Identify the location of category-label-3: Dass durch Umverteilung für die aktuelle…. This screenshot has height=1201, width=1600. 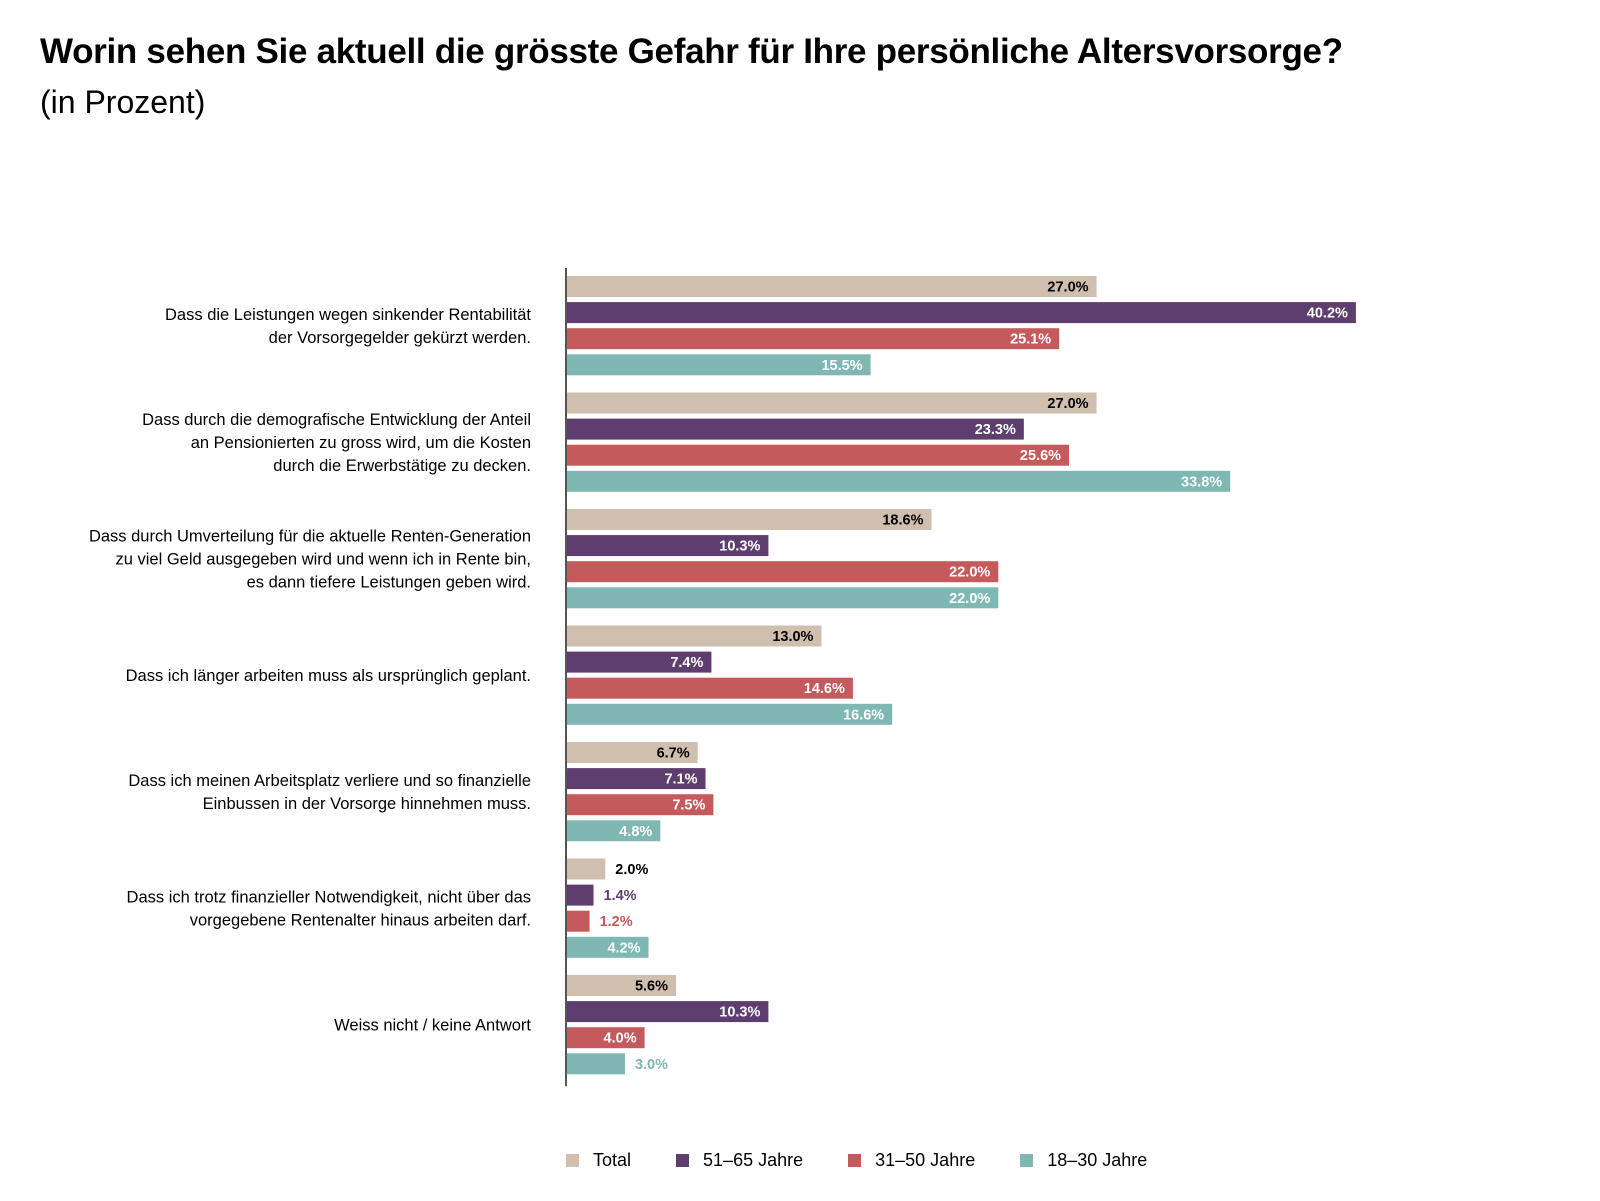
(310, 560).